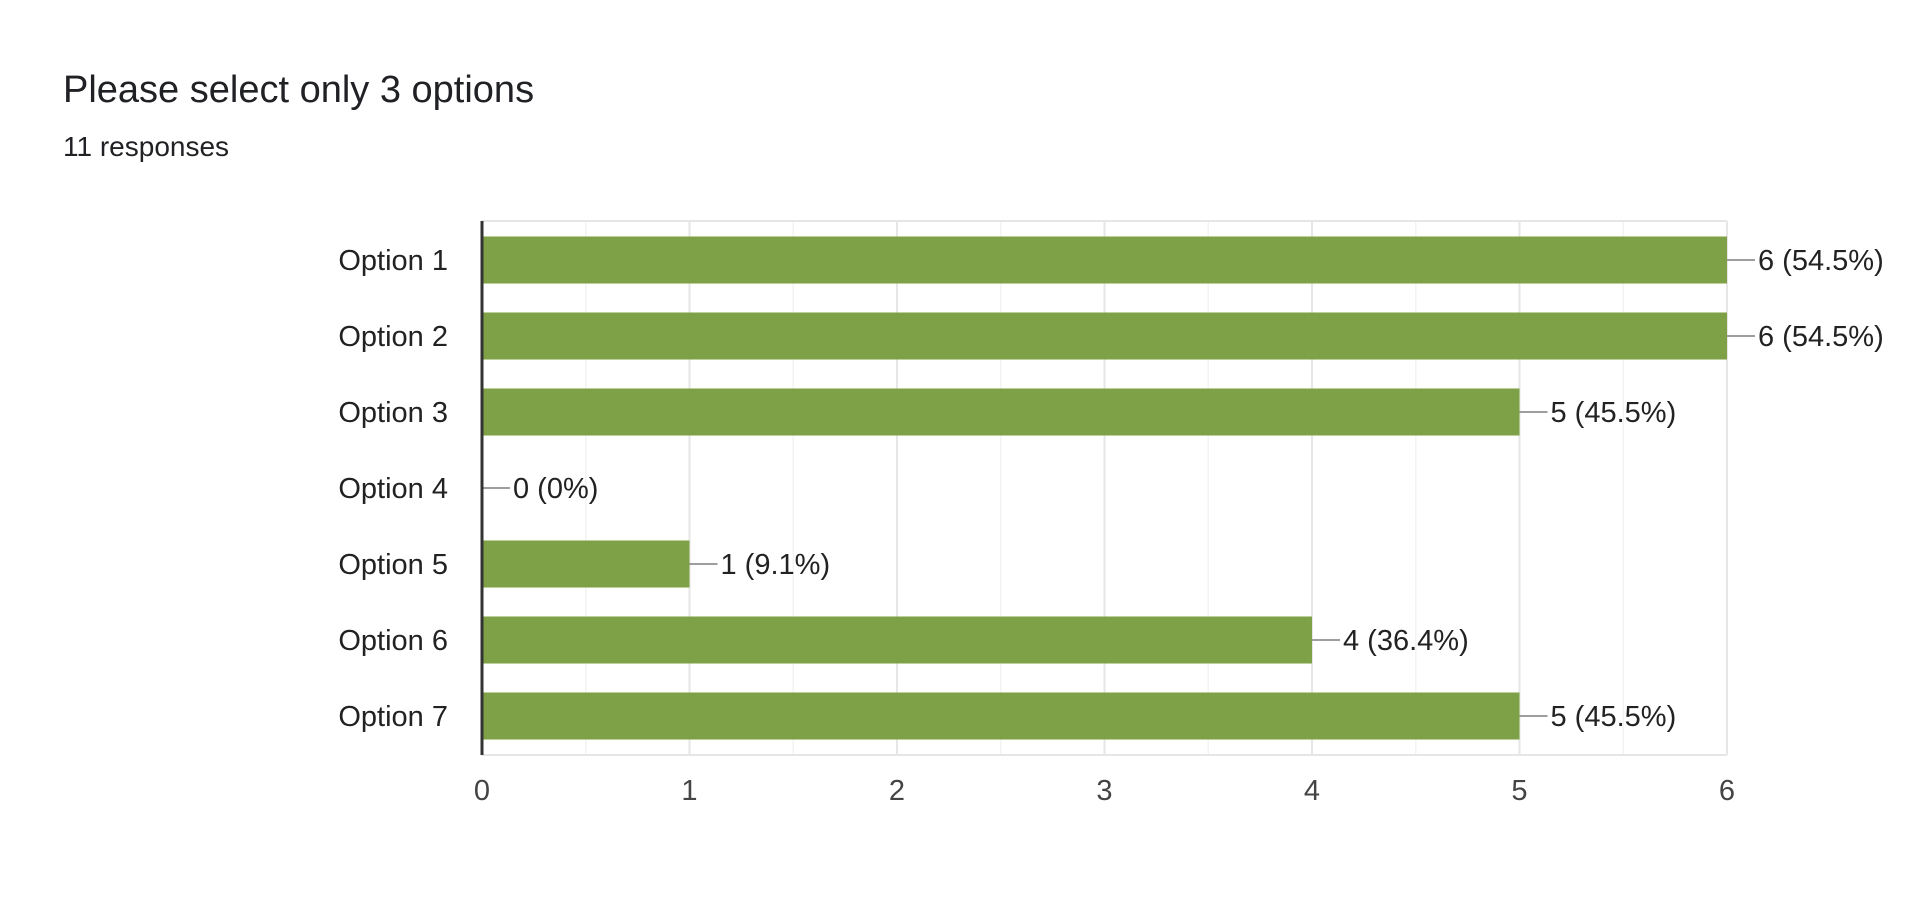  What do you see at coordinates (555, 489) in the screenshot?
I see `data-label: 0 (0%)` at bounding box center [555, 489].